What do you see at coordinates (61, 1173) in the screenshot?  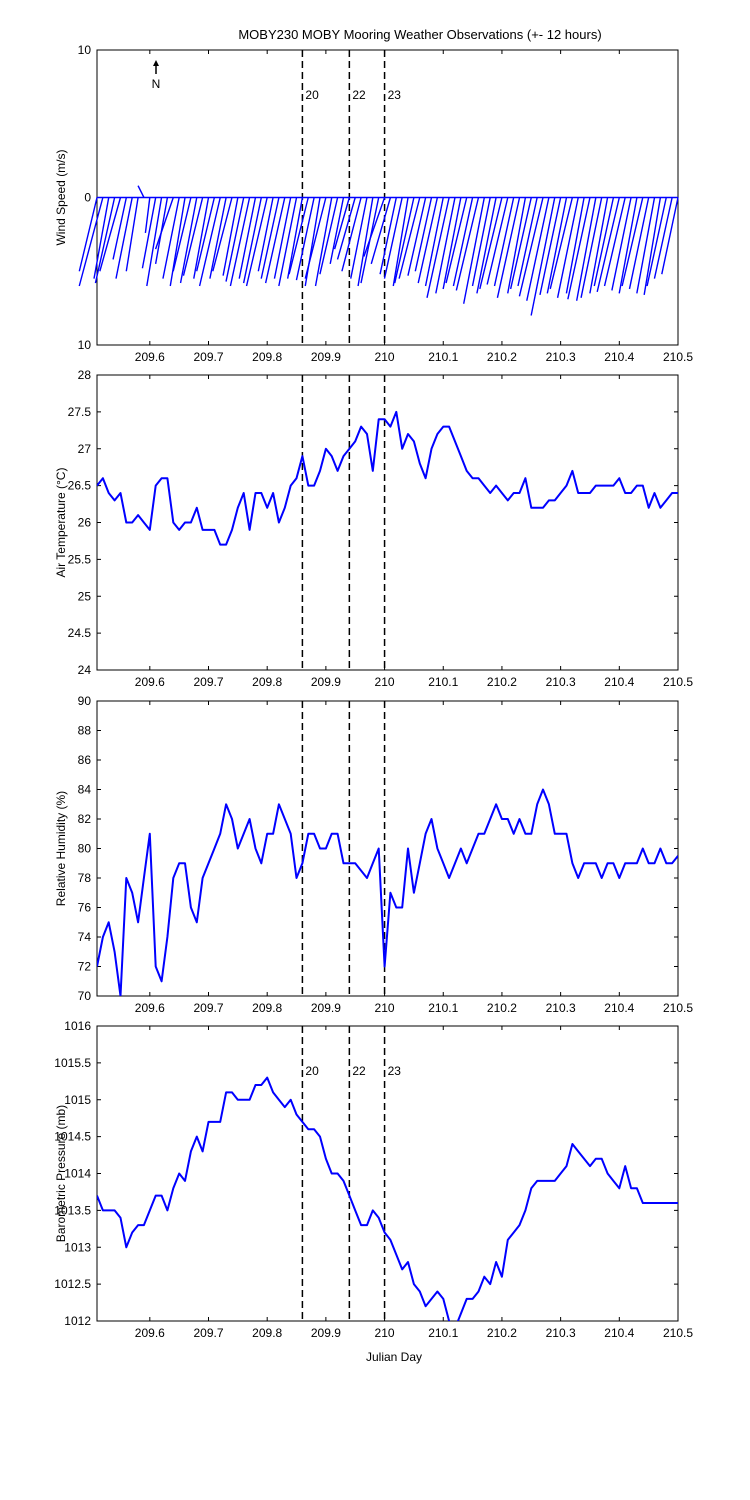 I see `y-axis-label: Barometric Pressure (mb)` at bounding box center [61, 1173].